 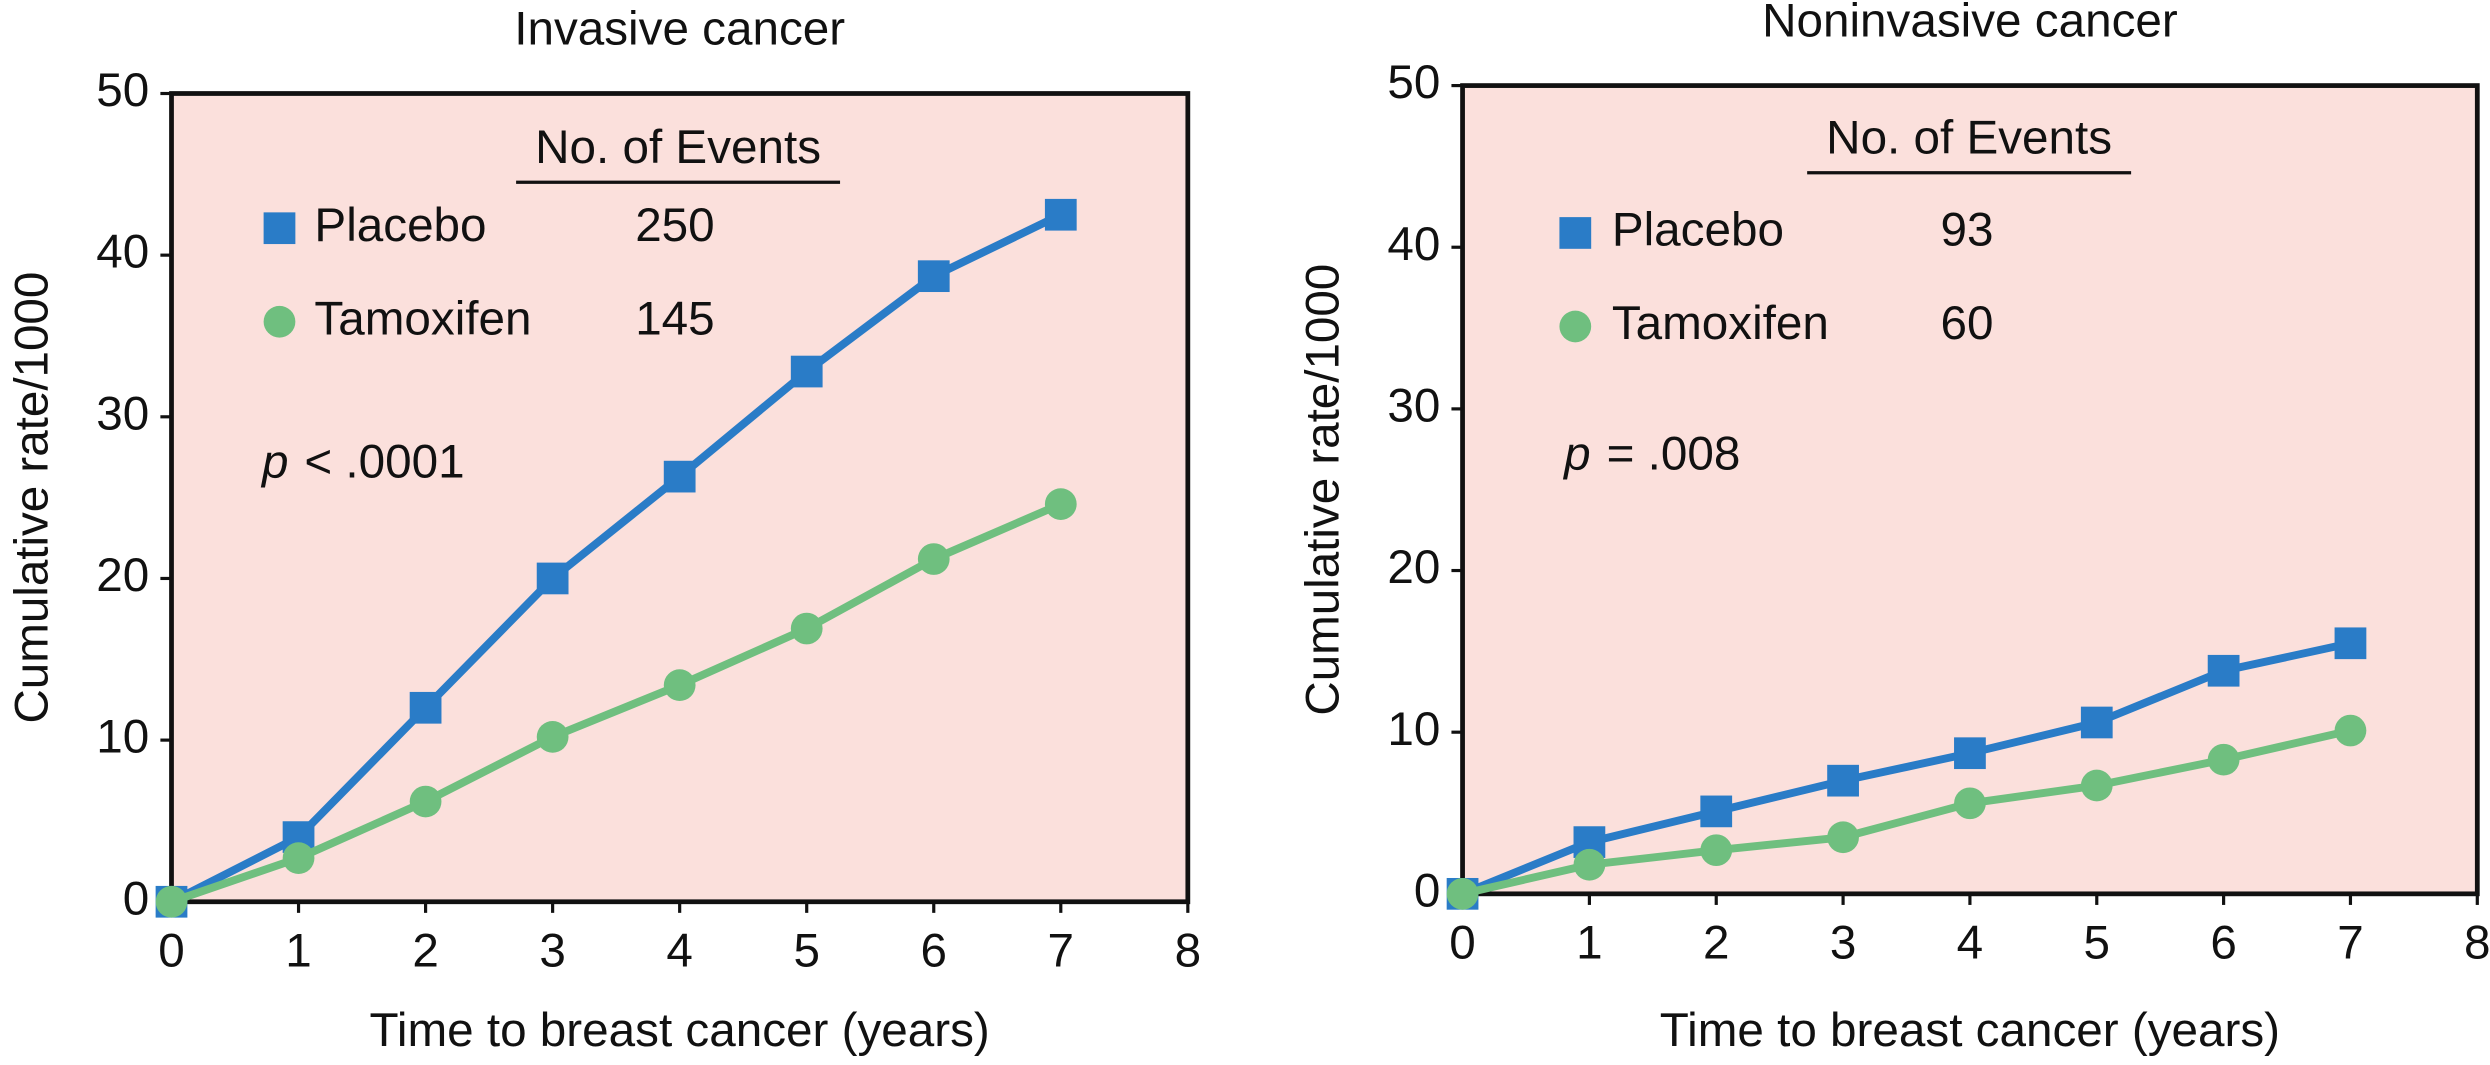 What do you see at coordinates (674, 318) in the screenshot?
I see `event-count: 145` at bounding box center [674, 318].